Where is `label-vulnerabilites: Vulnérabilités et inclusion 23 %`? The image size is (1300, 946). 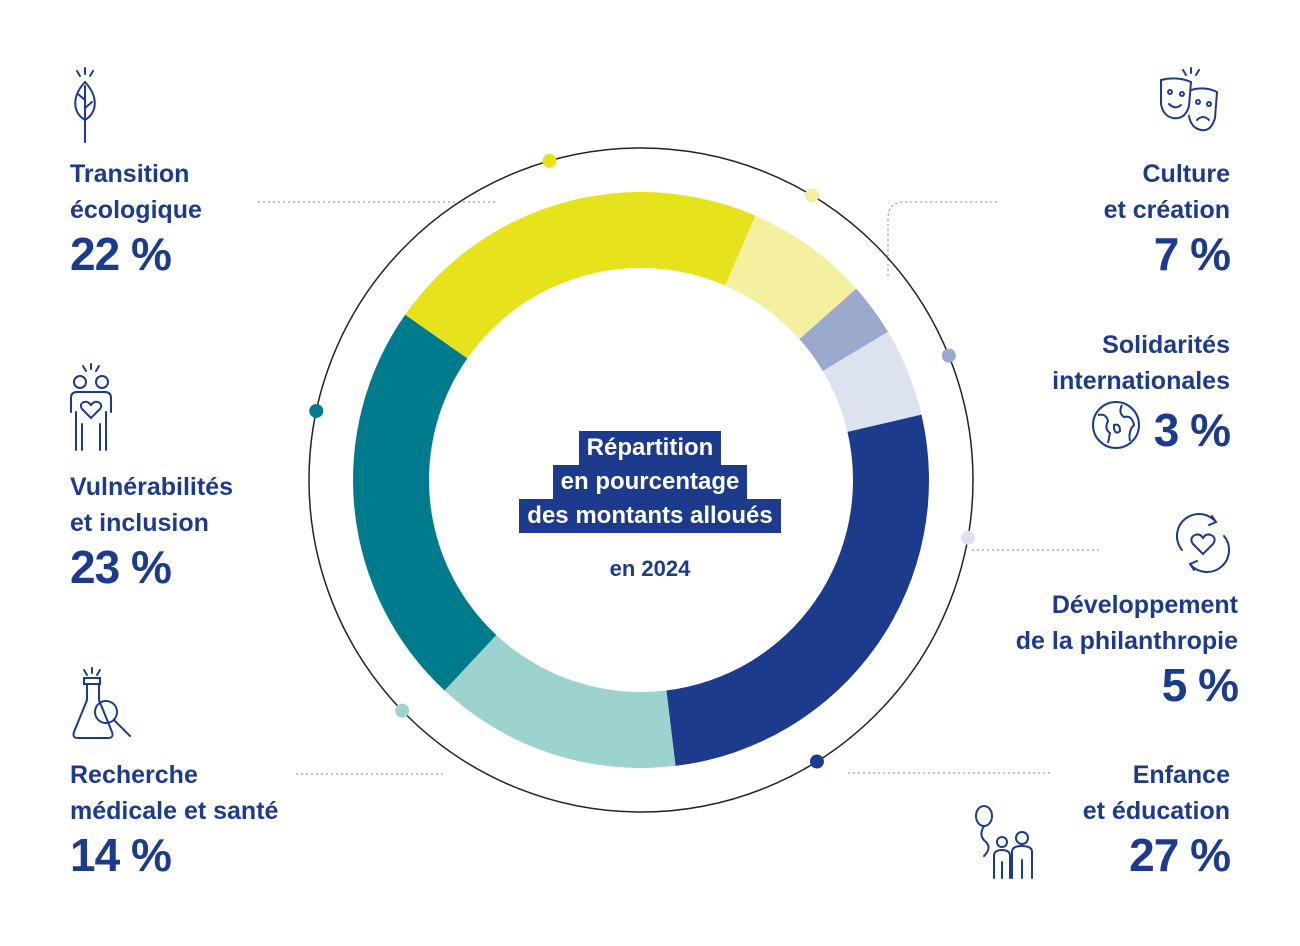
label-vulnerabilites: Vulnérabilités et inclusion 23 % is located at coordinates (151, 531).